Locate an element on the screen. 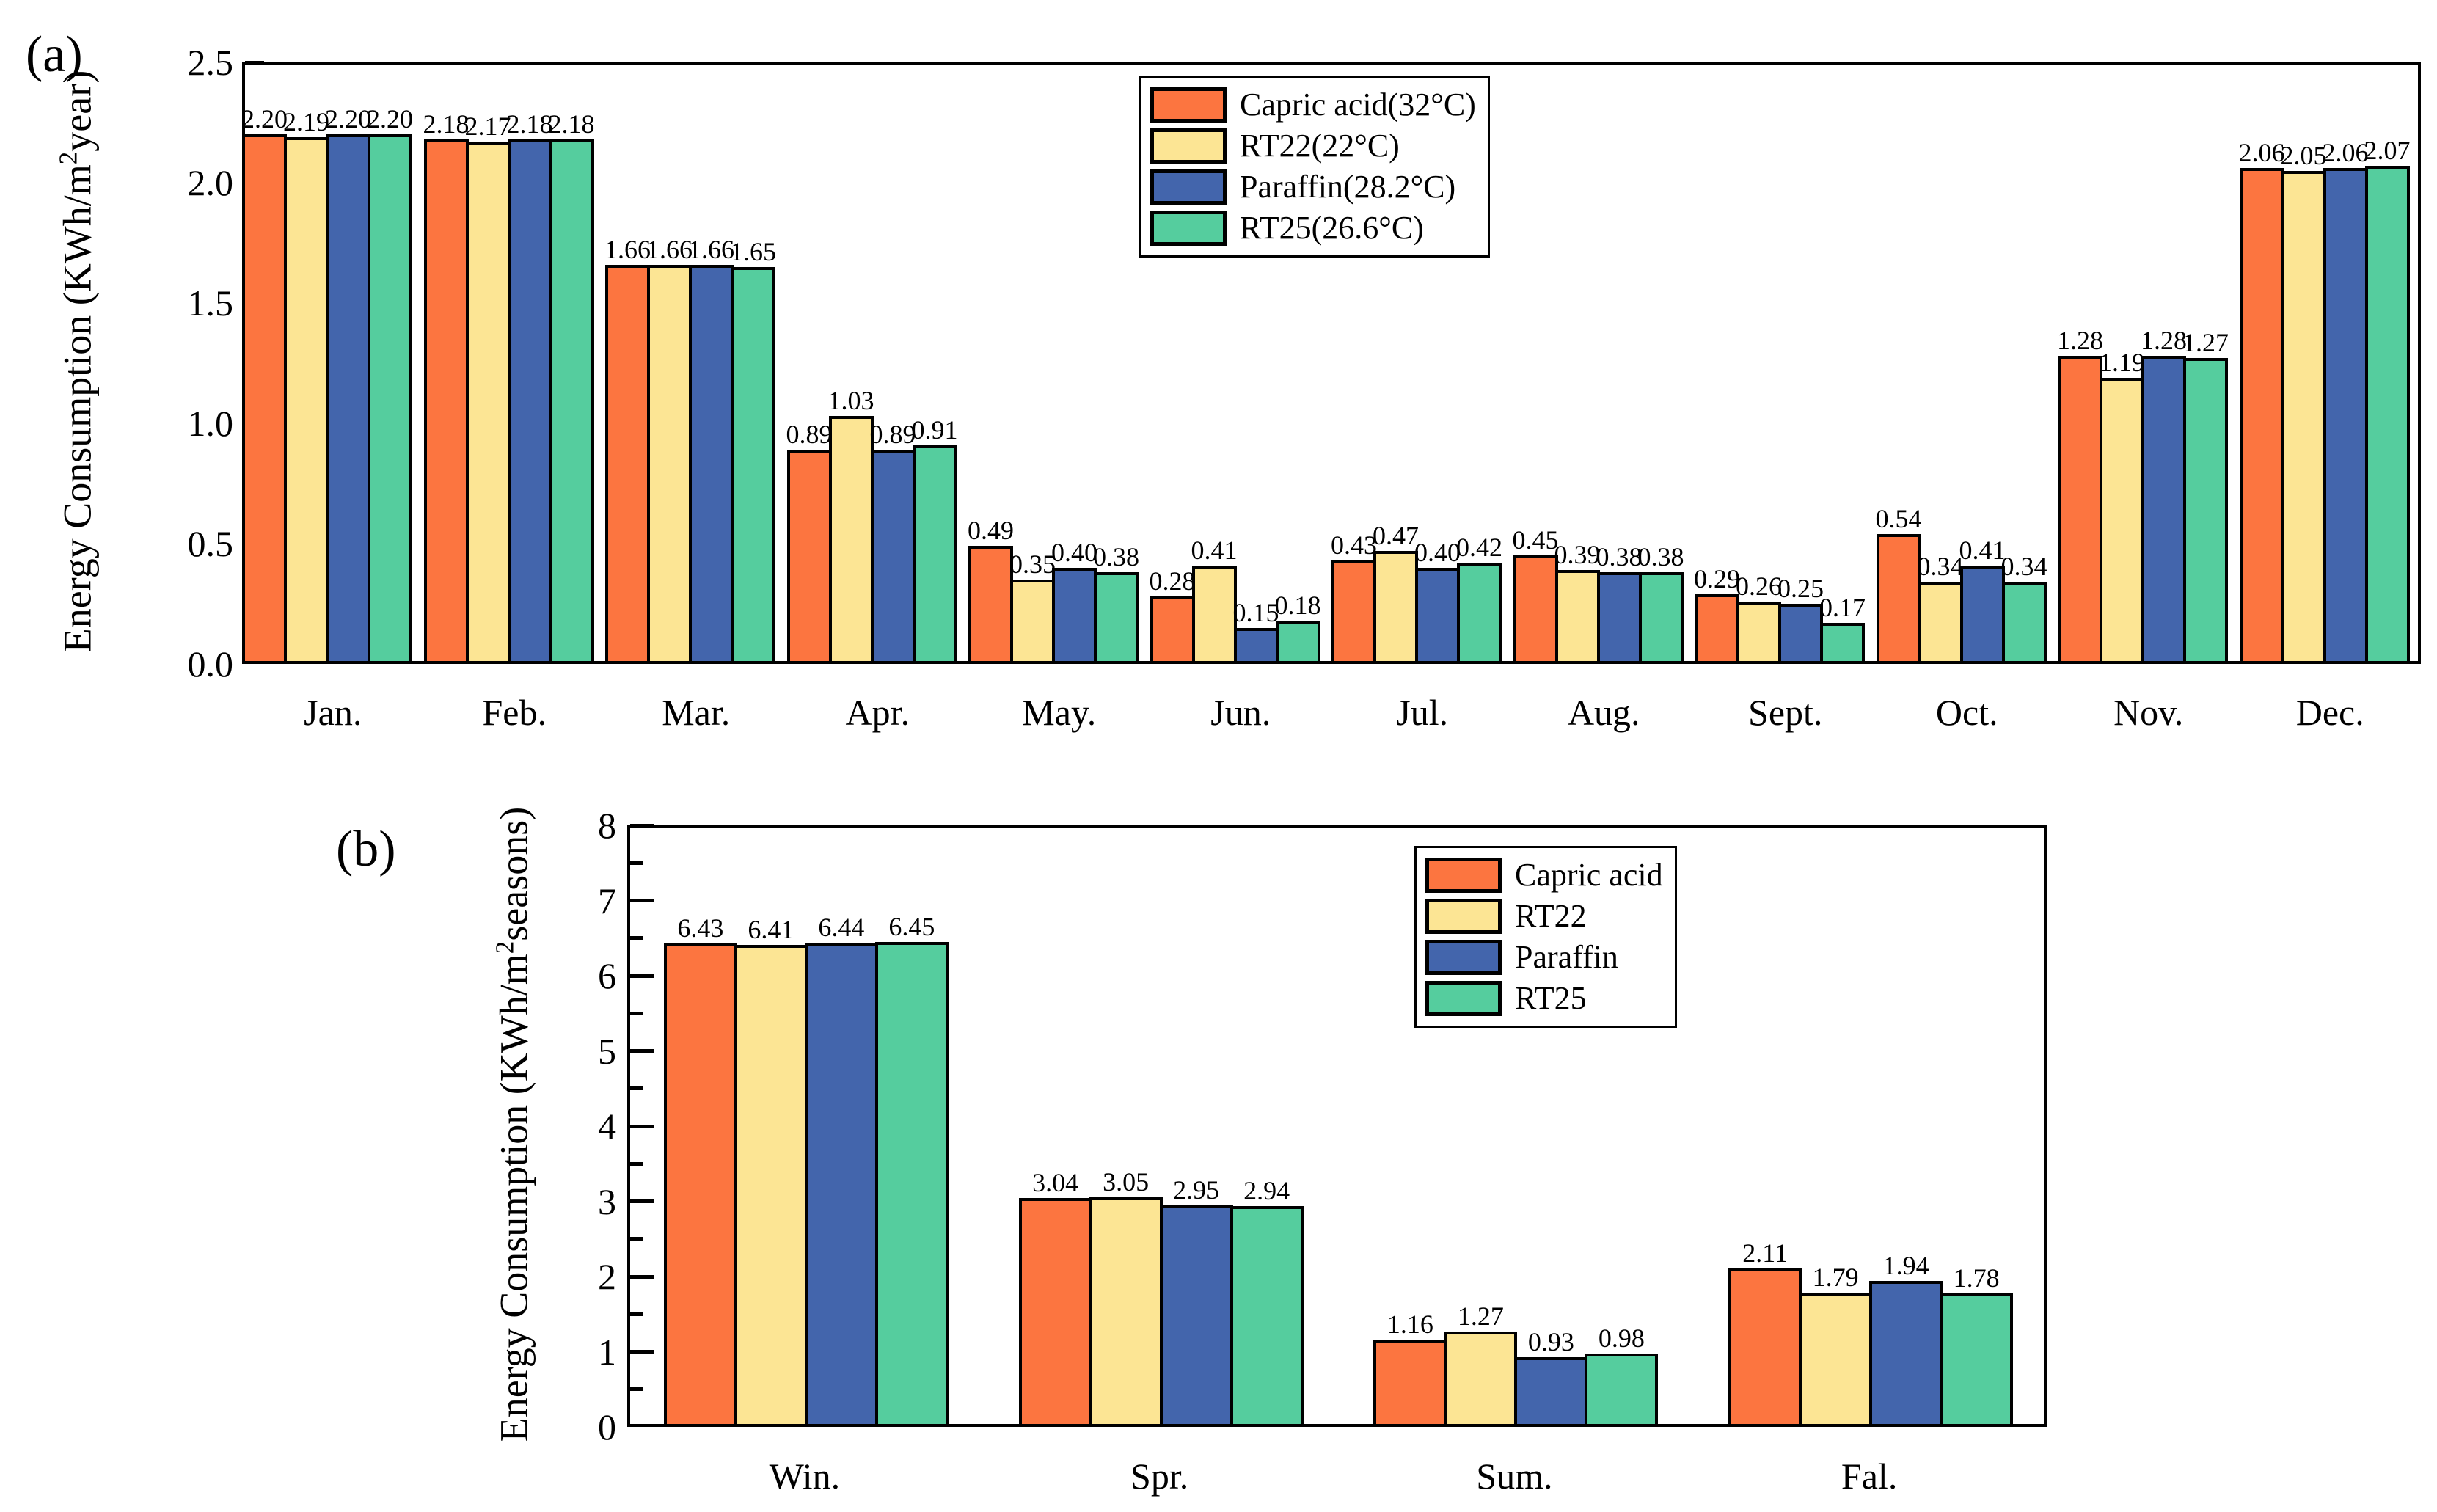 Image resolution: width=2437 pixels, height=1512 pixels. x-category-label: Jan. is located at coordinates (333, 713).